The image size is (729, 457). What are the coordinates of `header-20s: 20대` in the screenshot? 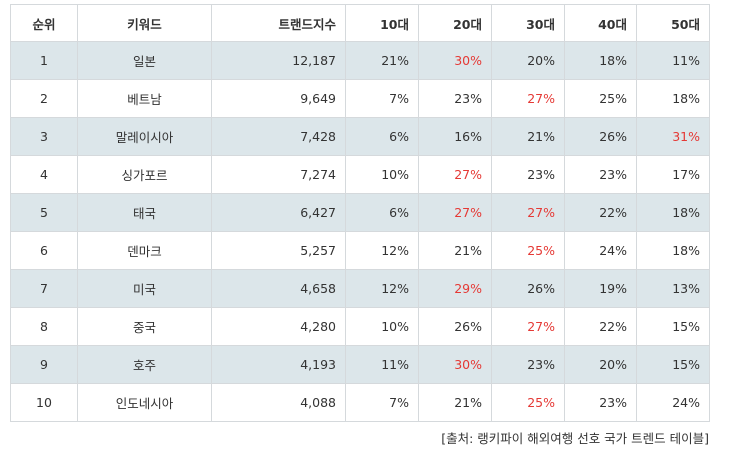 It's located at (455, 23).